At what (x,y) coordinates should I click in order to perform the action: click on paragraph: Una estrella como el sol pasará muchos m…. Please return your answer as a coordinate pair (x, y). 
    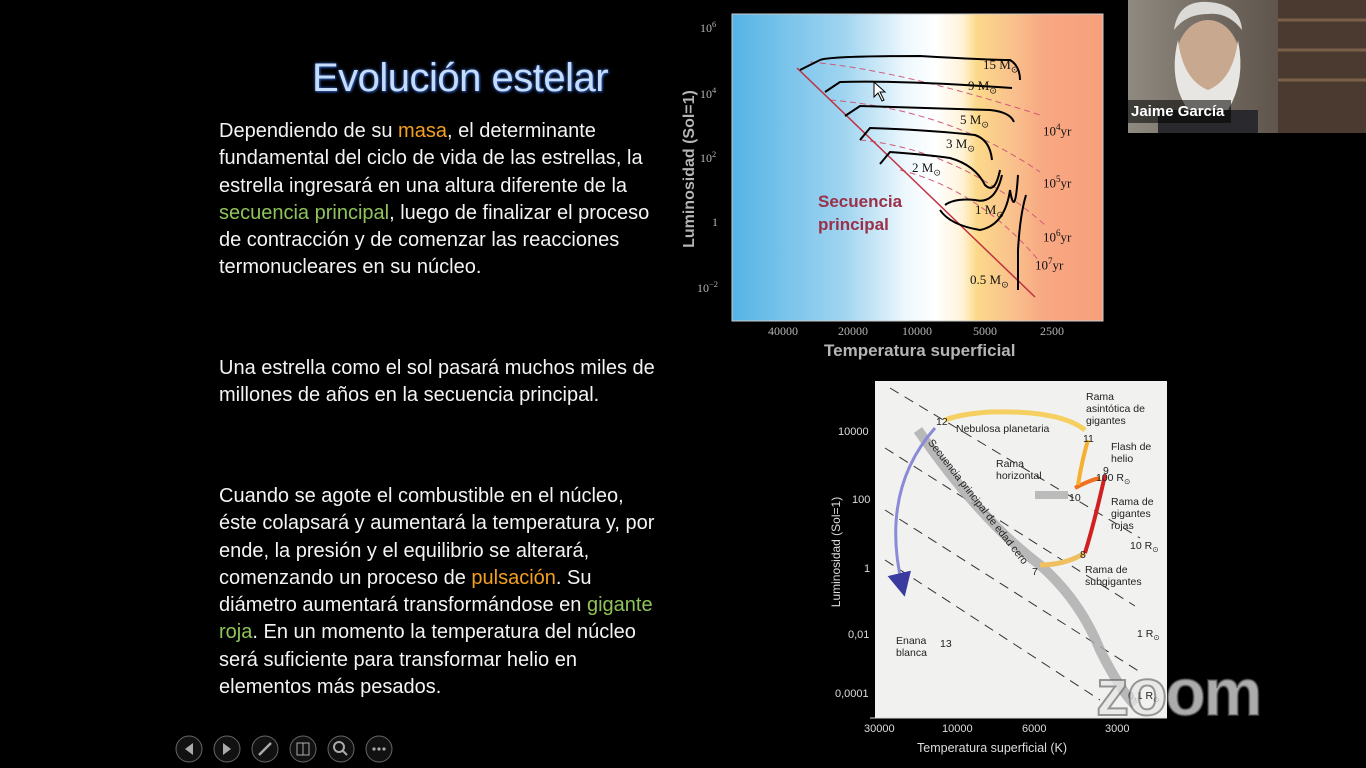
    Looking at the image, I should click on (439, 382).